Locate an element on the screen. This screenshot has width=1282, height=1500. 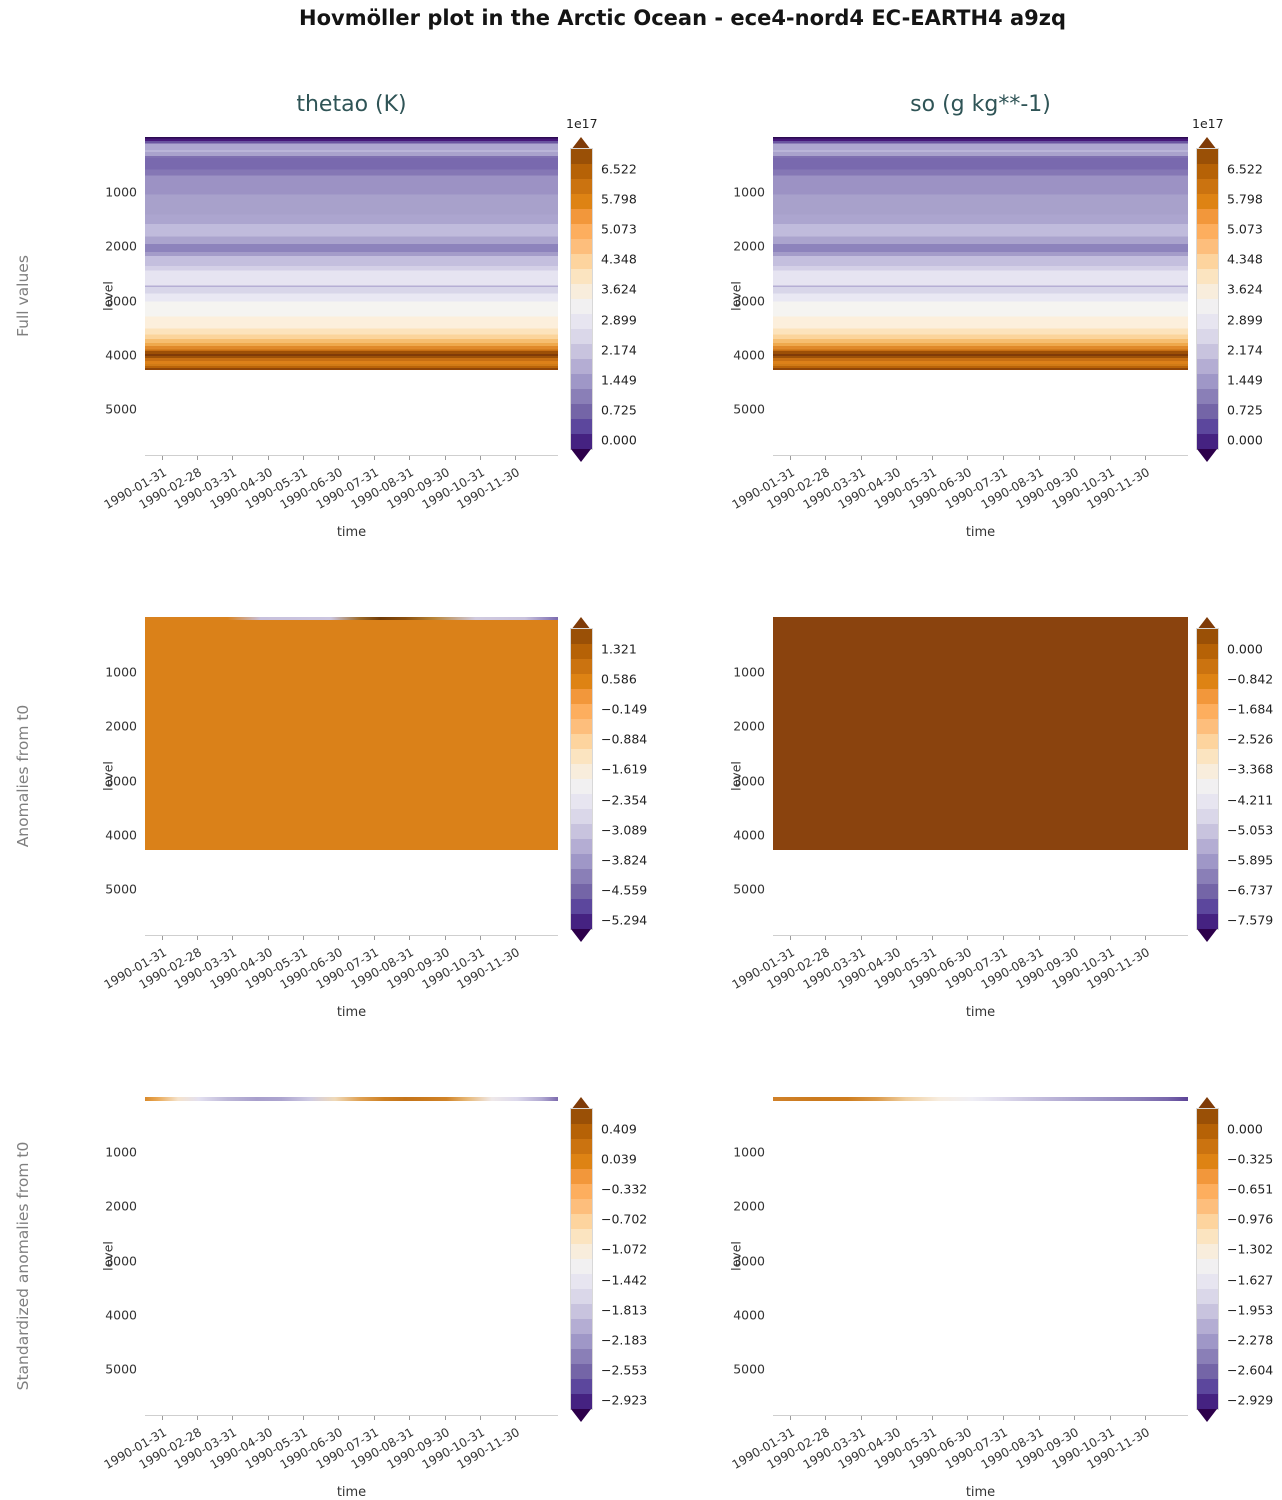
cb-tick-label: 1.449 is located at coordinates (619, 380).